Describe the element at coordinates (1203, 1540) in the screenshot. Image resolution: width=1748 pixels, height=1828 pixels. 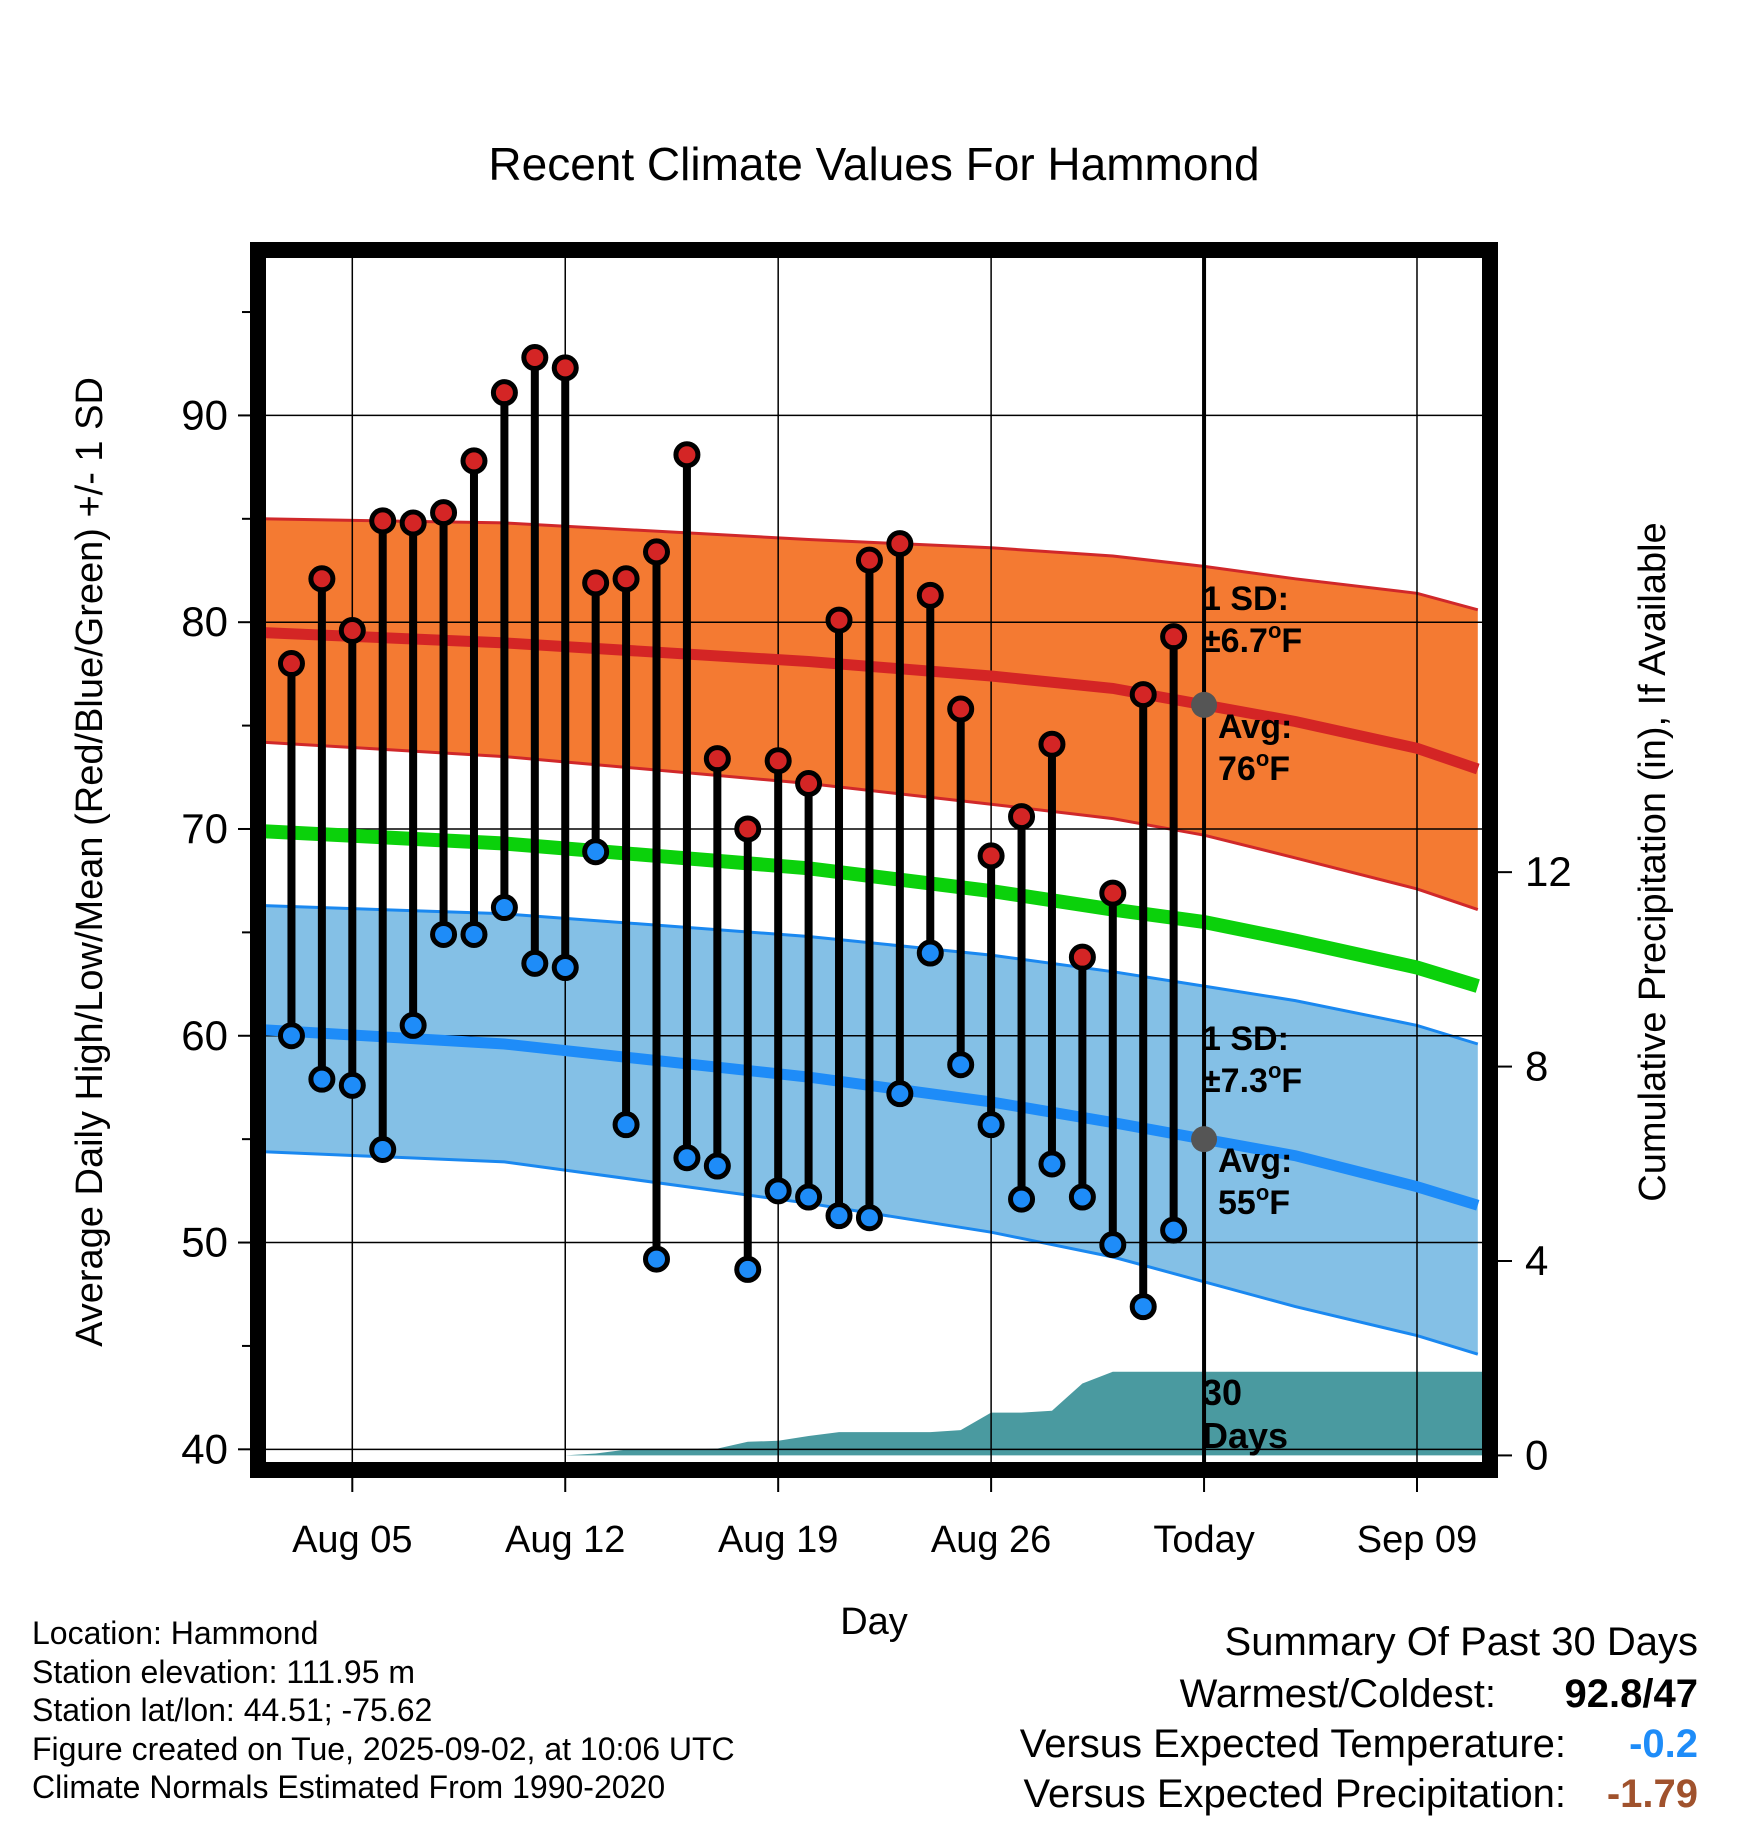
I see `x-tick-label: Today` at that location.